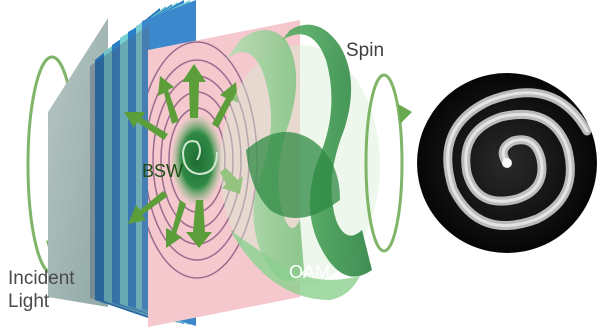 This screenshot has height=327, width=600. What do you see at coordinates (310, 272) in the screenshot?
I see `oam-label: OAM` at bounding box center [310, 272].